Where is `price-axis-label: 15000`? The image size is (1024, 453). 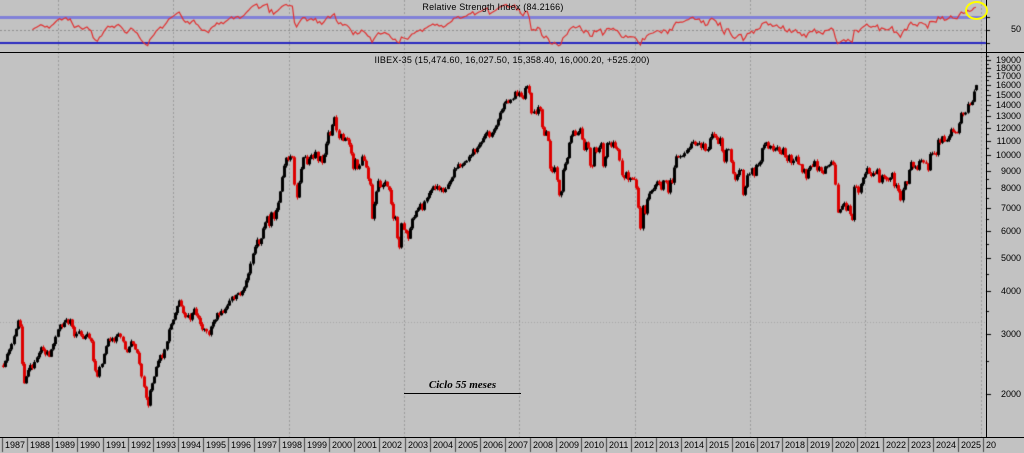 price-axis-label: 15000 is located at coordinates (1008, 95).